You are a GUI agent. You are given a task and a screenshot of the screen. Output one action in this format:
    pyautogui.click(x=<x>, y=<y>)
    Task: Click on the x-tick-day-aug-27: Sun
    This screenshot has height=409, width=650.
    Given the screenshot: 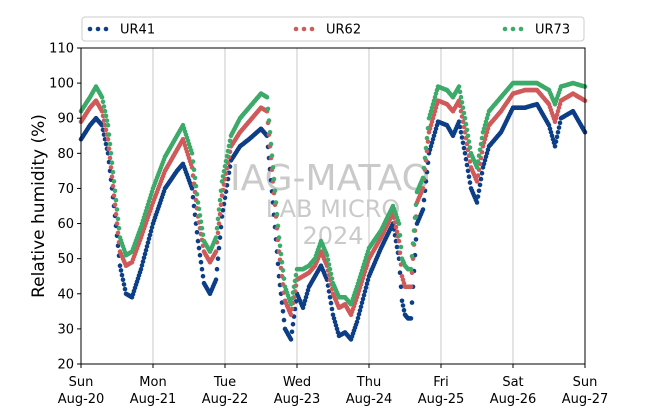 What is the action you would take?
    pyautogui.click(x=585, y=382)
    